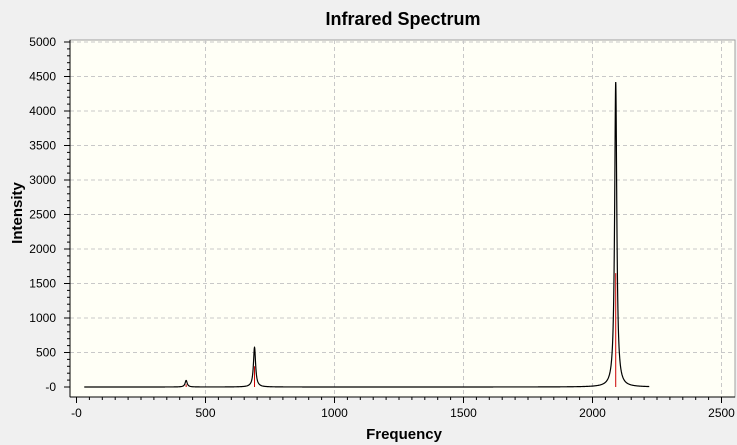 This screenshot has width=737, height=445. What do you see at coordinates (402, 19) in the screenshot?
I see `chart-title: Infrared Spectrum` at bounding box center [402, 19].